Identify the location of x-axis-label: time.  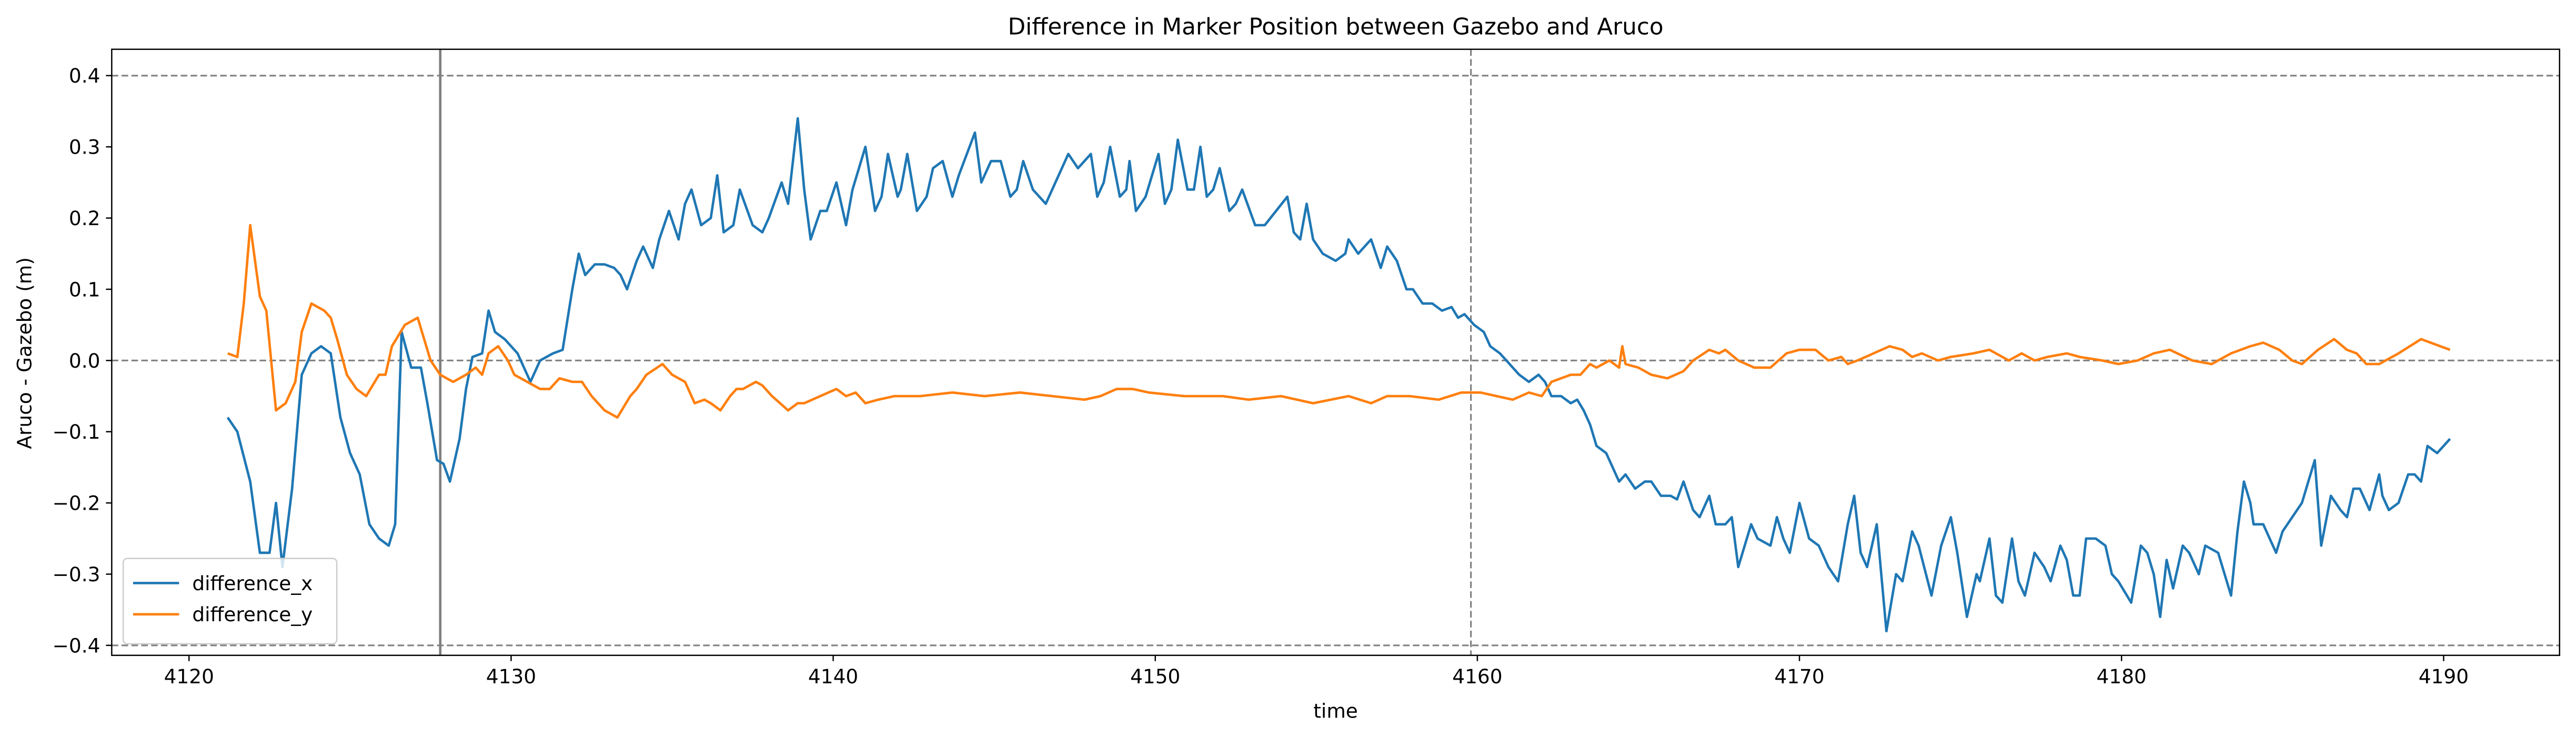
(1336, 711).